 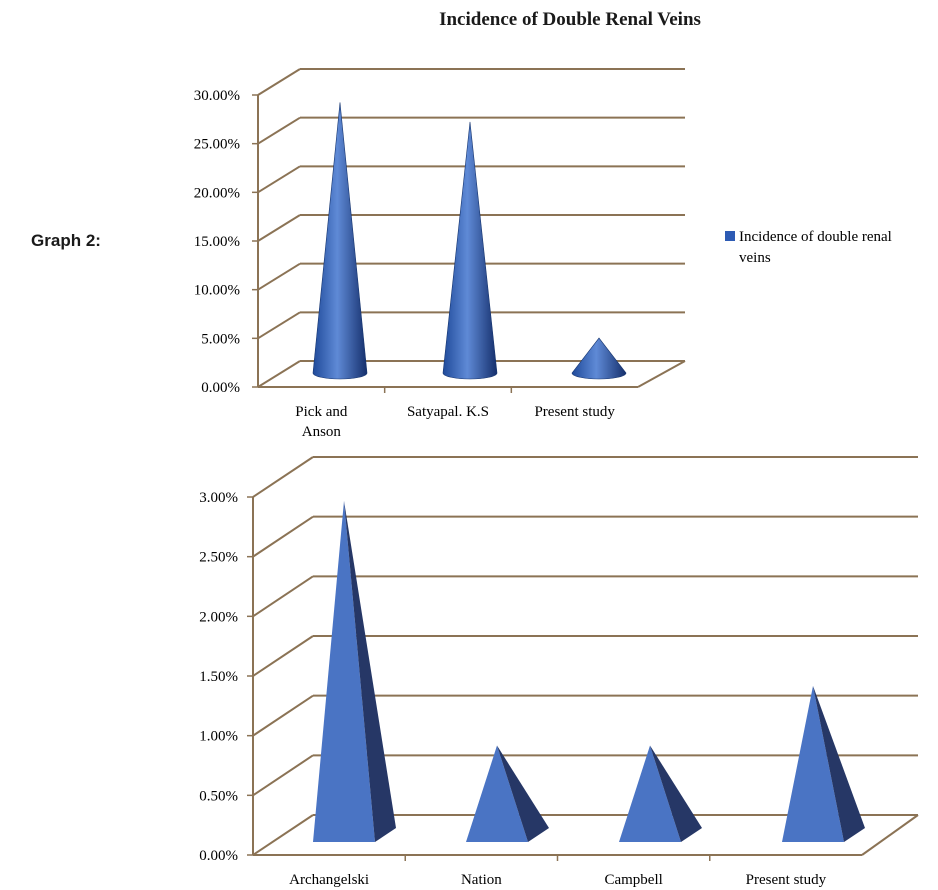 What do you see at coordinates (730, 236) in the screenshot?
I see `legend-swatch` at bounding box center [730, 236].